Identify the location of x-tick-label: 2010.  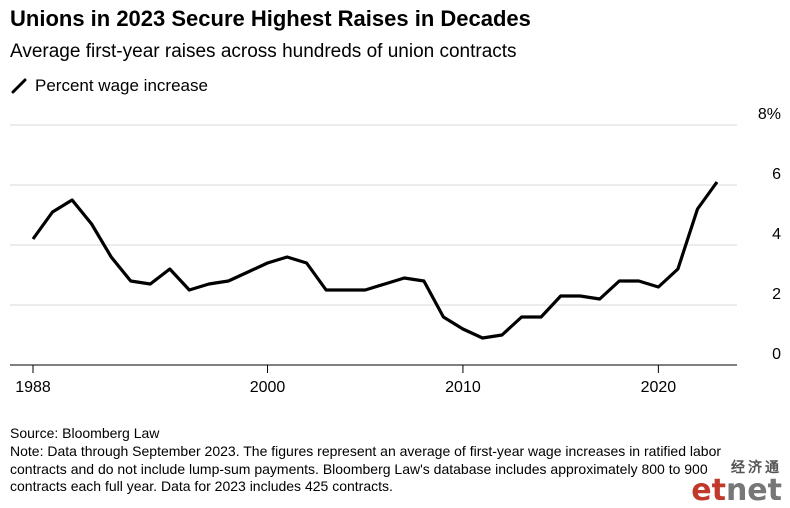
(463, 387).